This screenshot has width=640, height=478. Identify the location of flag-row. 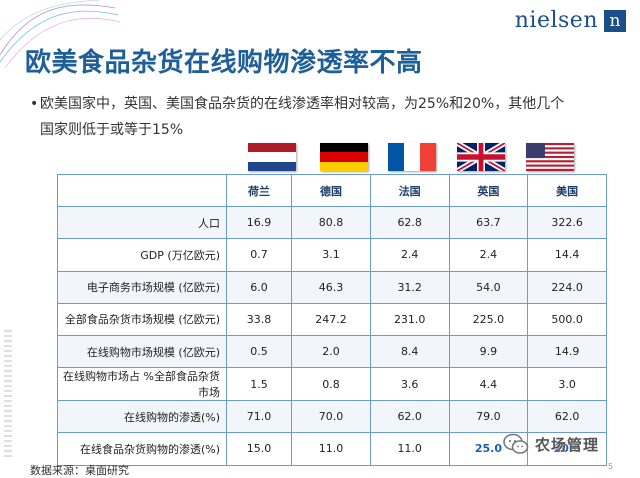
(320, 158).